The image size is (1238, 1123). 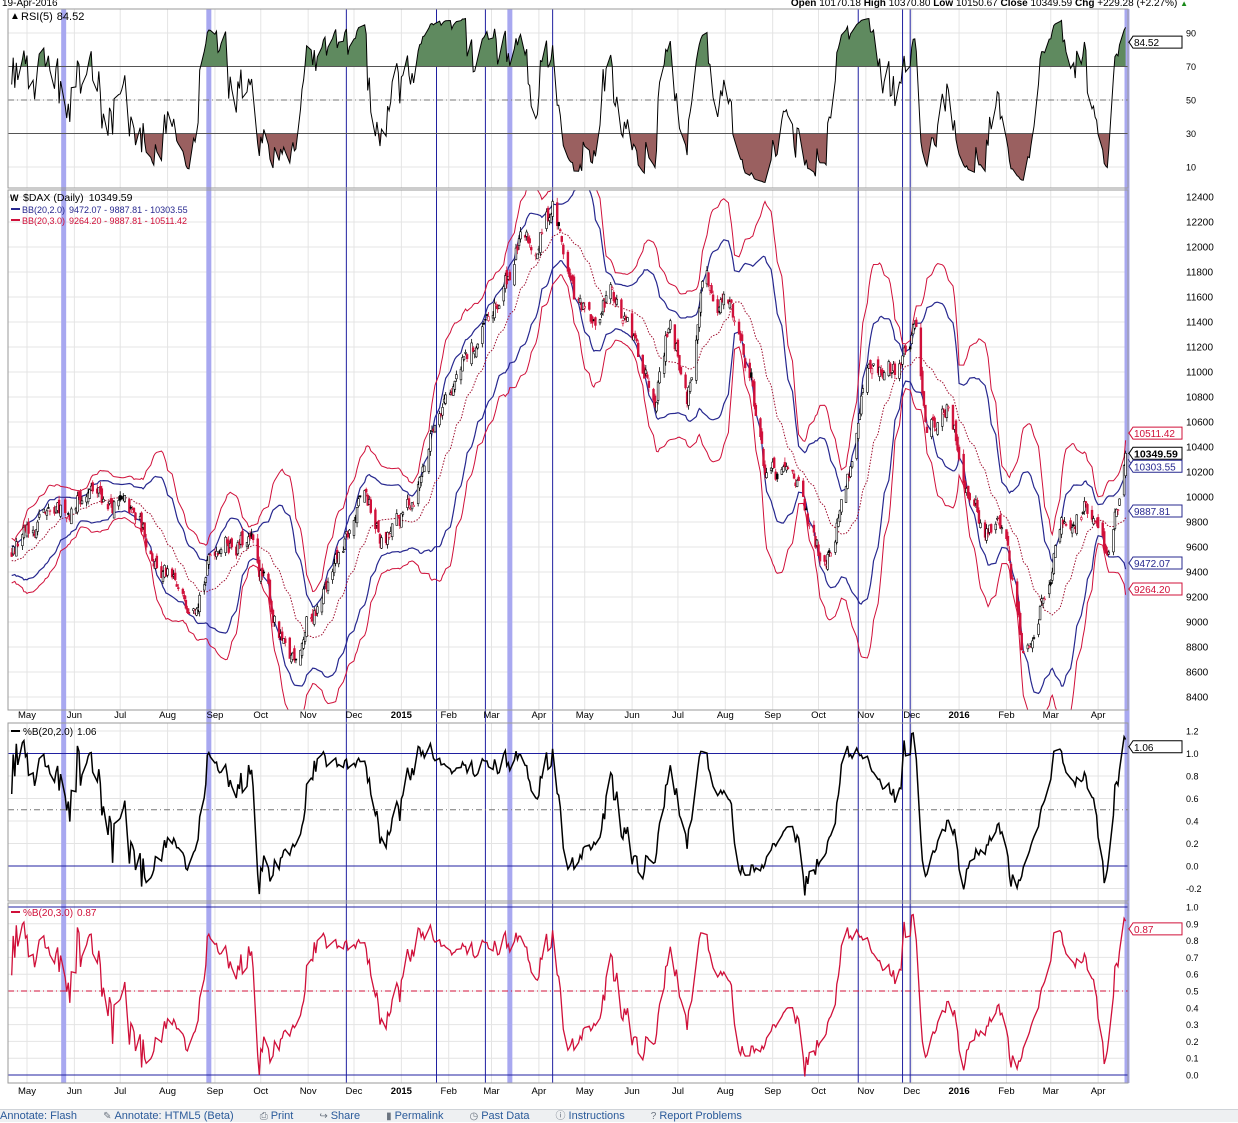 What do you see at coordinates (168, 1116) in the screenshot?
I see `toolbar-annotate-html5-beta-link: ✎ Annotate: HTML5 (Beta)` at bounding box center [168, 1116].